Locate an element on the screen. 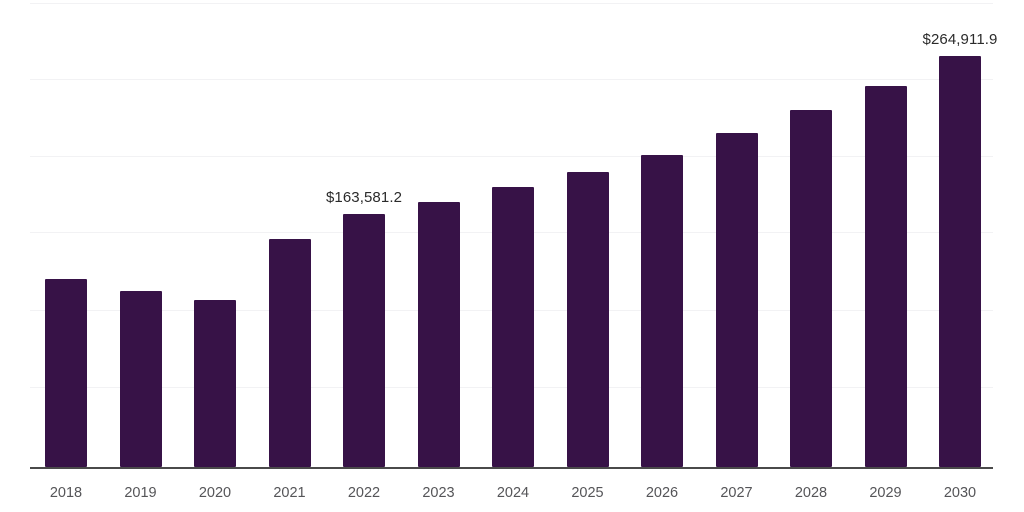 The image size is (1024, 512). bar-2018 is located at coordinates (66, 373).